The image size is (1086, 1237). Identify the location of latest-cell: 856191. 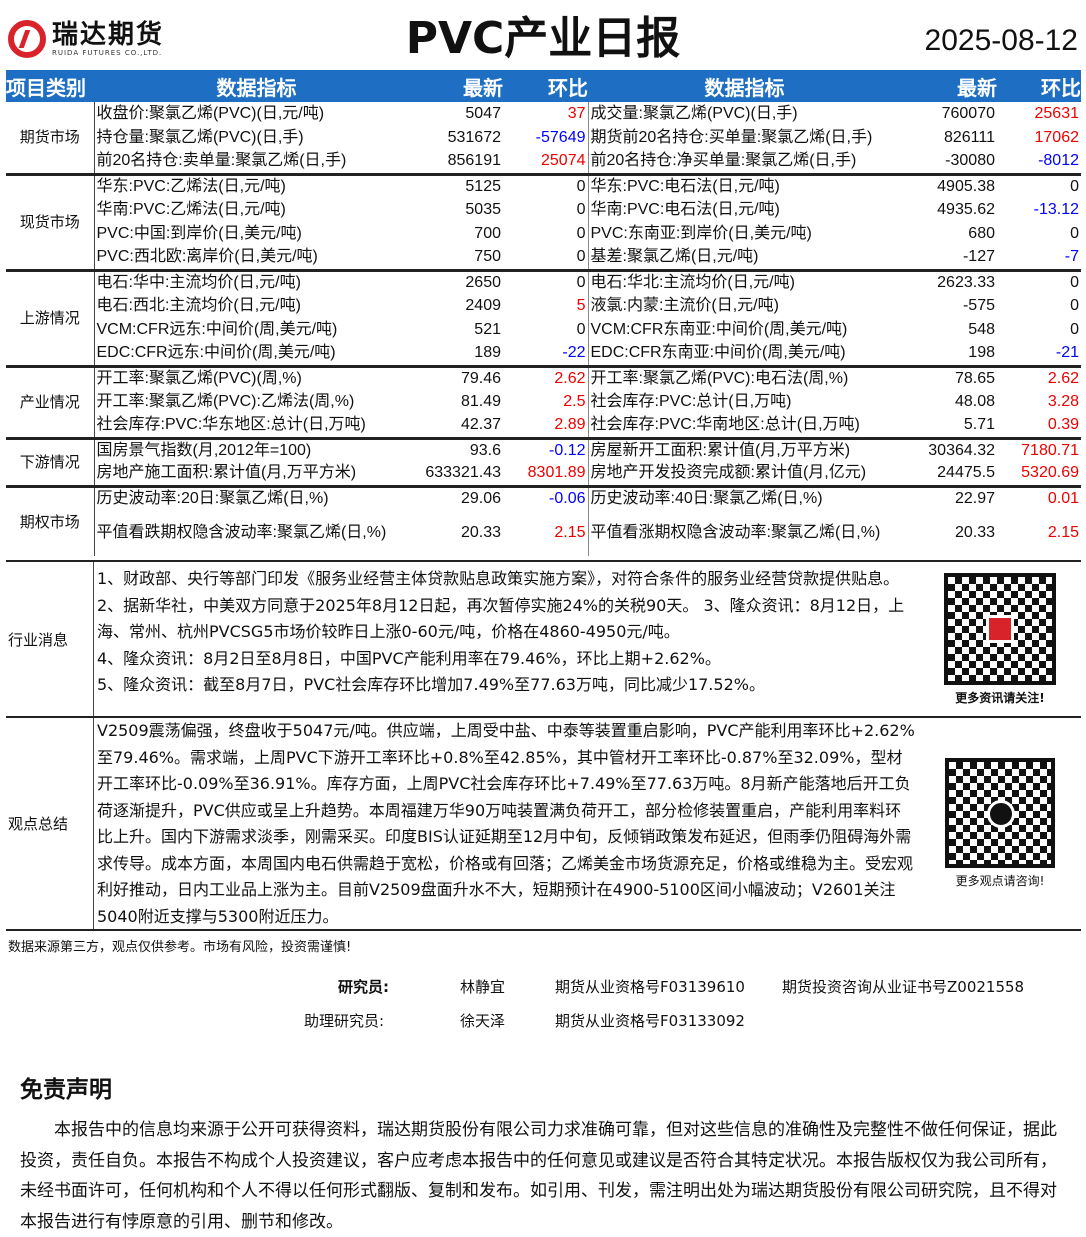
(474, 161).